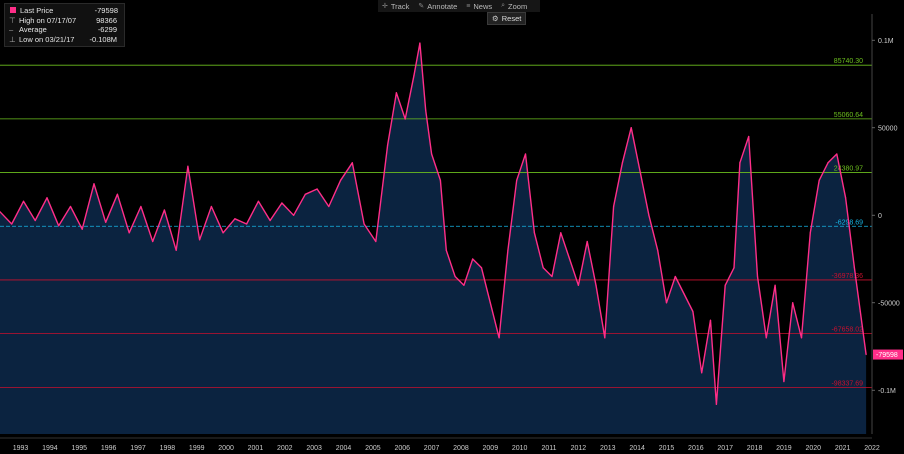  What do you see at coordinates (483, 6) in the screenshot?
I see `news-label: News` at bounding box center [483, 6].